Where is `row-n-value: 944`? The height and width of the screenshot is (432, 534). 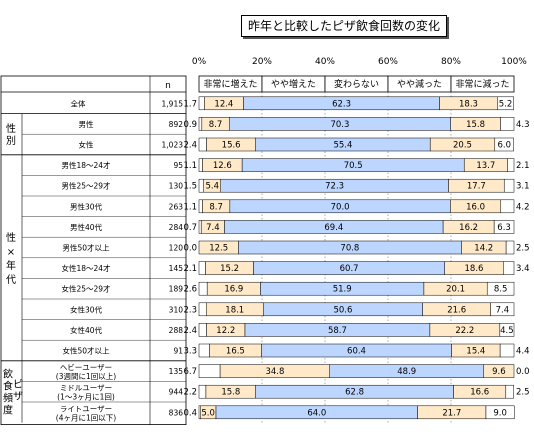 row-n-value: 944 is located at coordinates (176, 392).